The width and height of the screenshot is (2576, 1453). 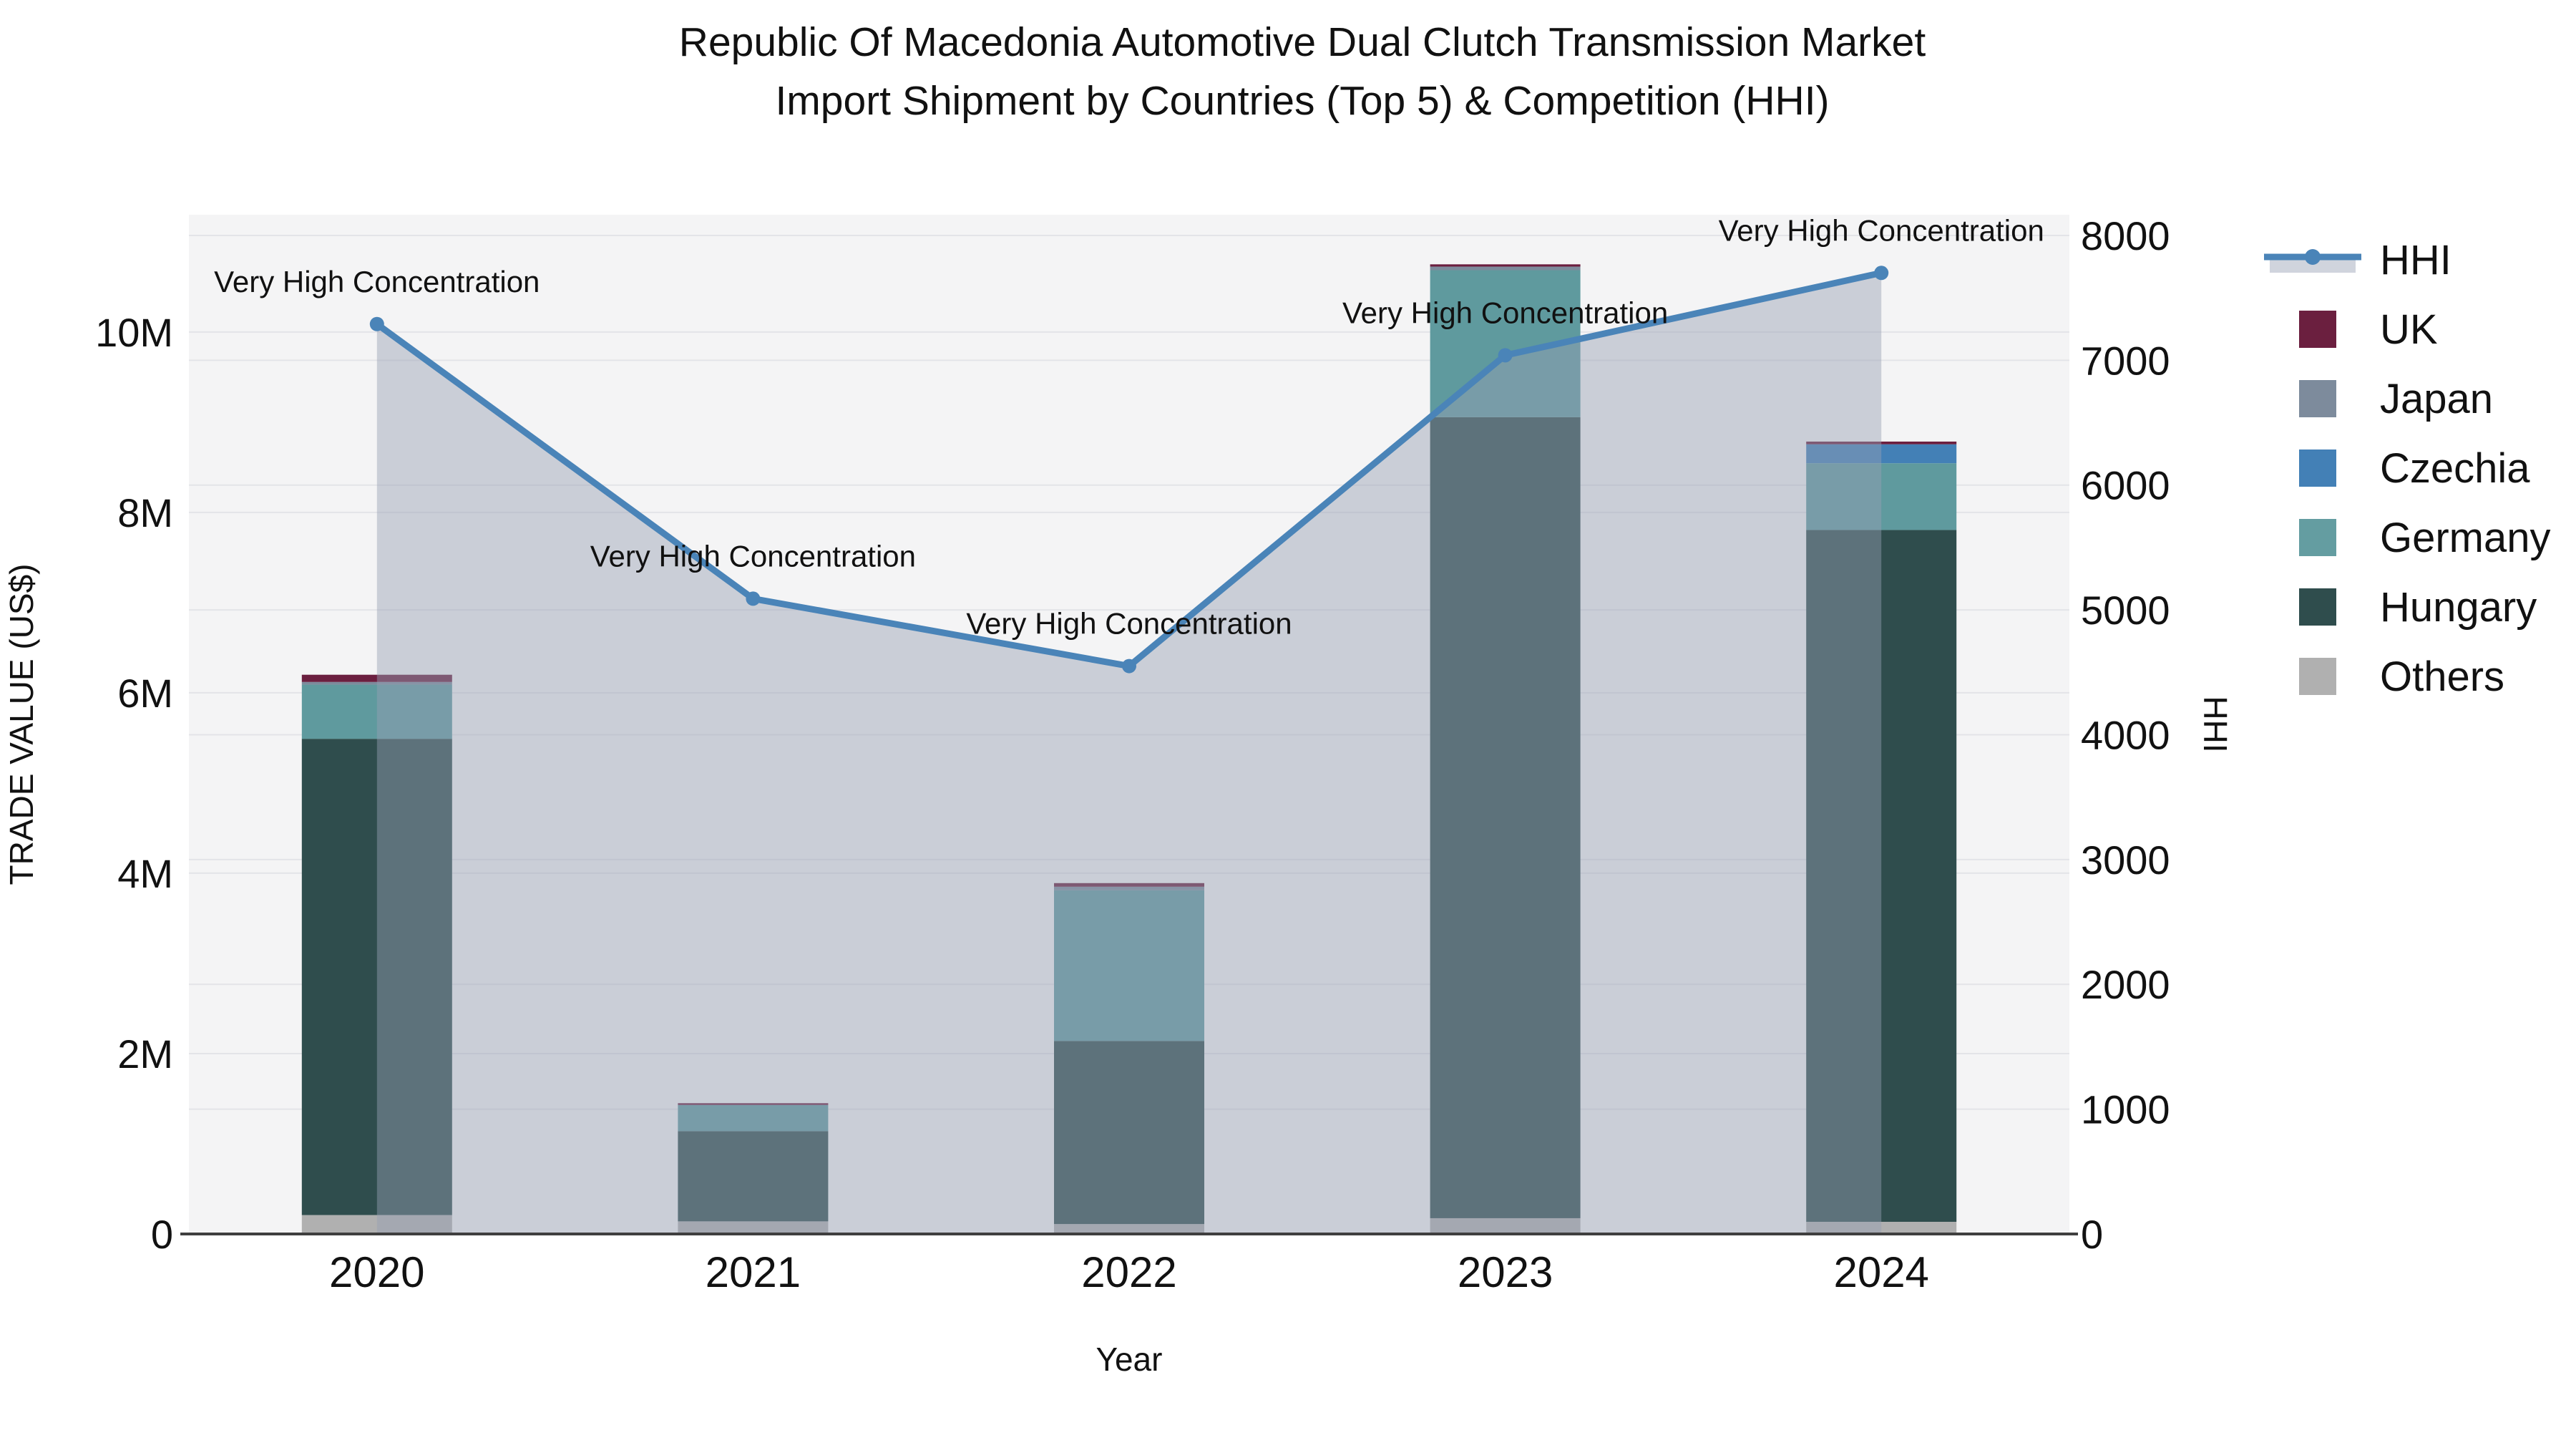 I want to click on legend-item-uk: UK, so click(x=2368, y=329).